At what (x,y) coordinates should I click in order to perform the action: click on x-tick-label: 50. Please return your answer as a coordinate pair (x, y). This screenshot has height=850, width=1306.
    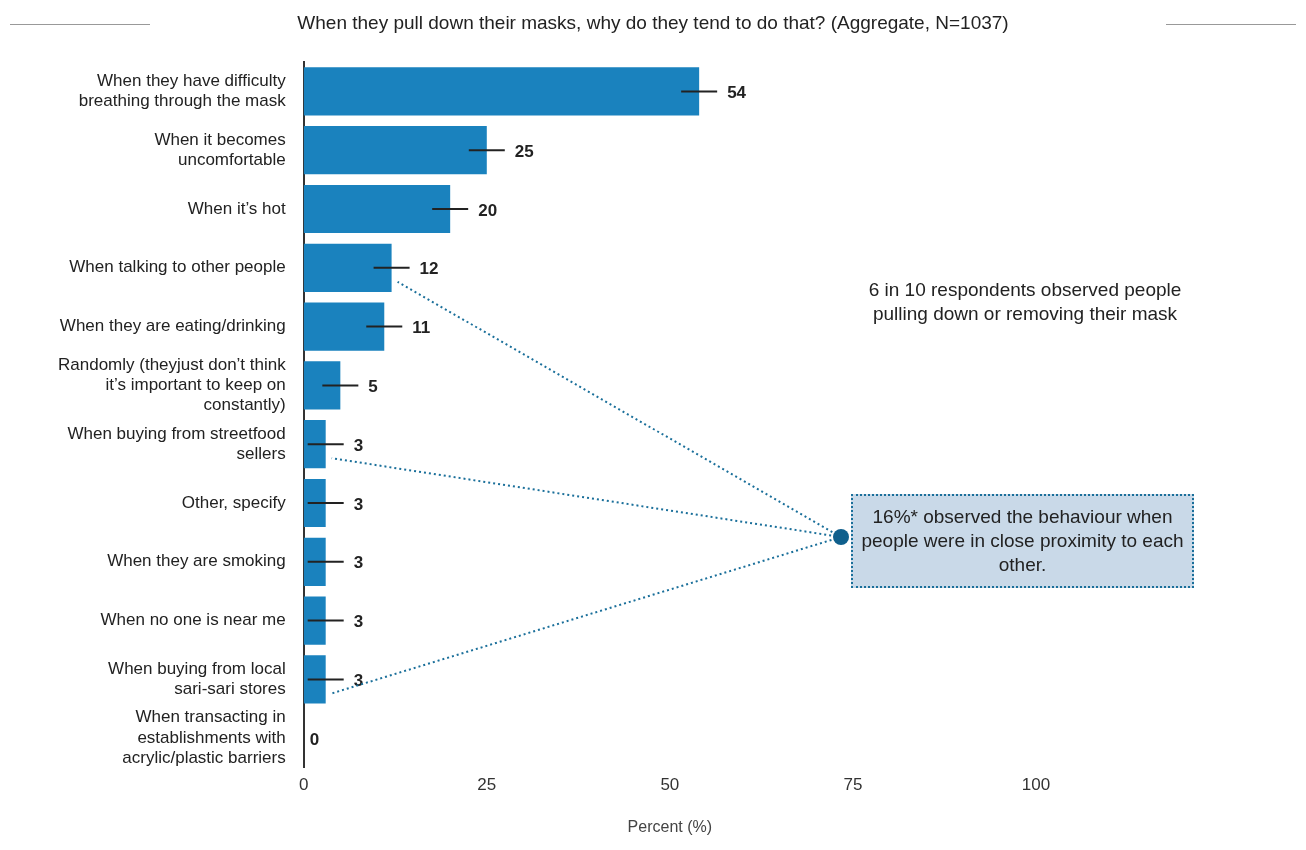
    Looking at the image, I should click on (670, 785).